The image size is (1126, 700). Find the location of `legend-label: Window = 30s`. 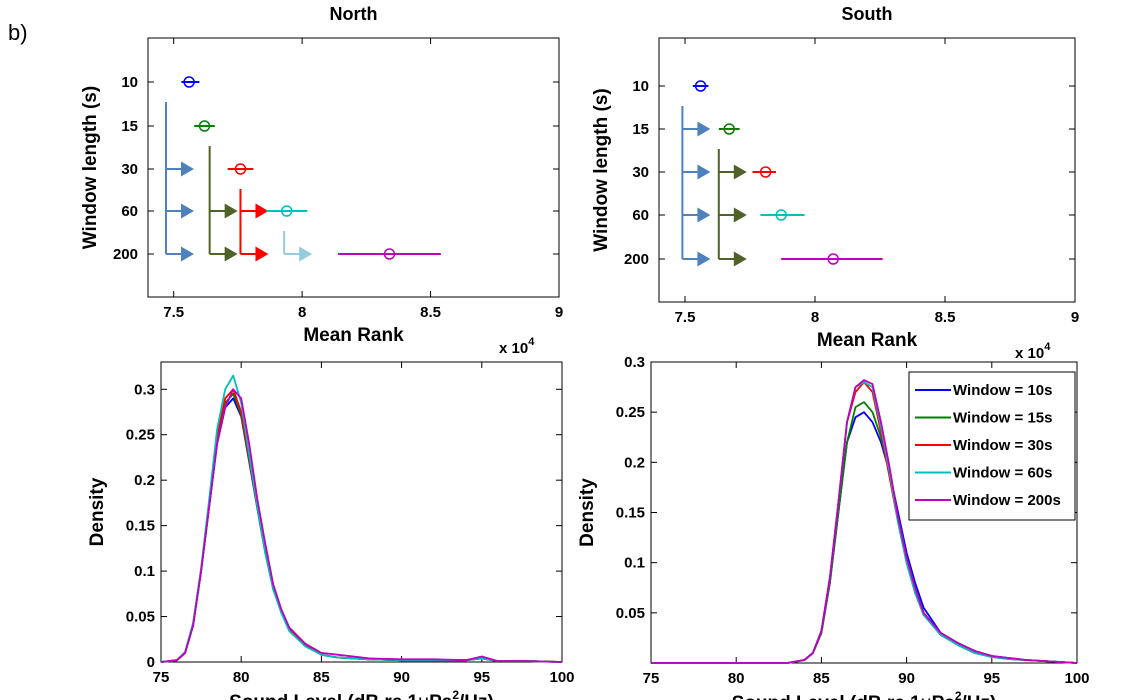

legend-label: Window = 30s is located at coordinates (1002, 445).